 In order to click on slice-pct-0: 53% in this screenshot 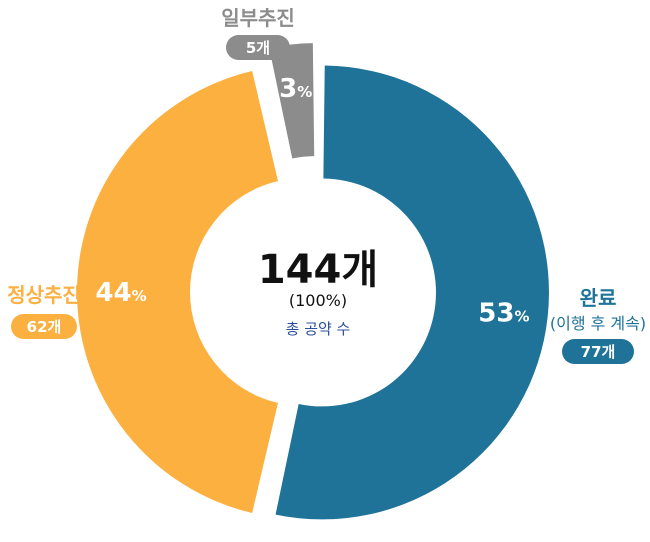, I will do `click(503, 313)`.